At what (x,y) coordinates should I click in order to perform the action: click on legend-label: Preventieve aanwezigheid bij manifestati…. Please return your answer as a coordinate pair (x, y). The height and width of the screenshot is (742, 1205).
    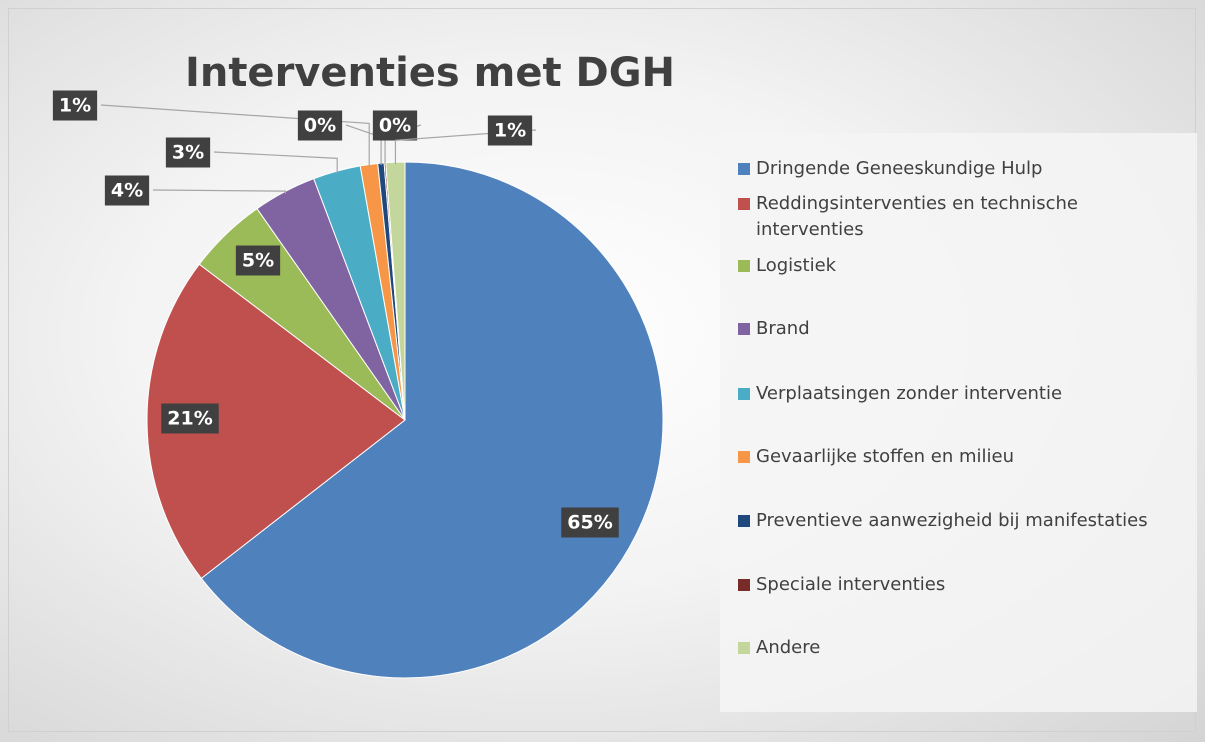
    Looking at the image, I should click on (952, 520).